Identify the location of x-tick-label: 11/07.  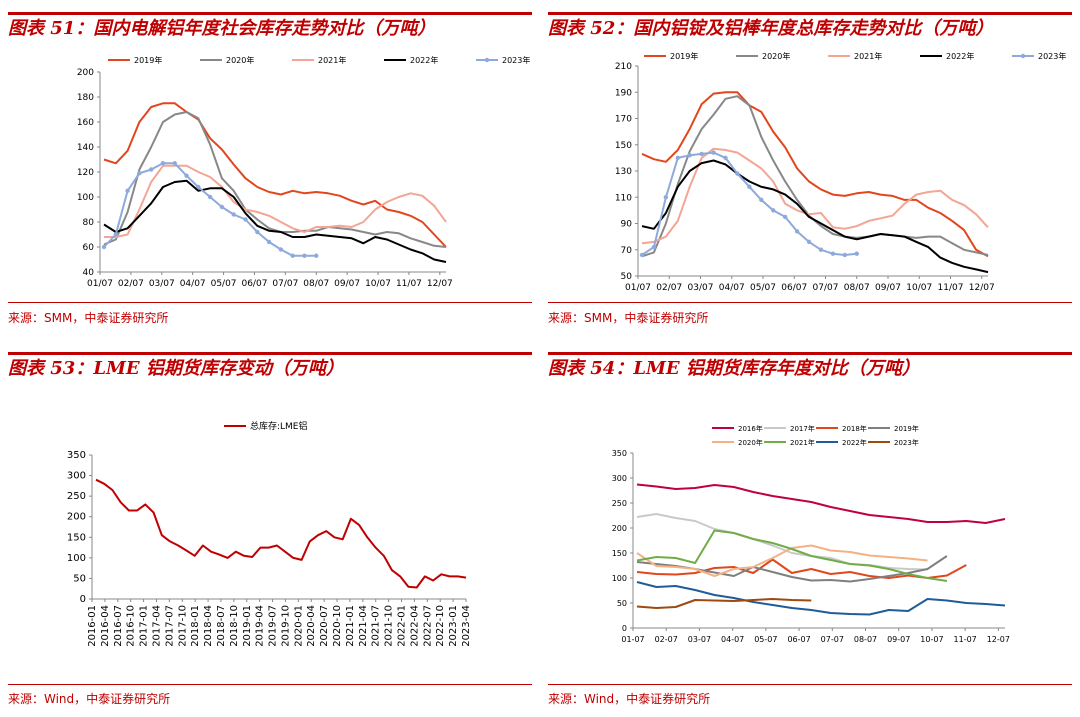
(409, 284).